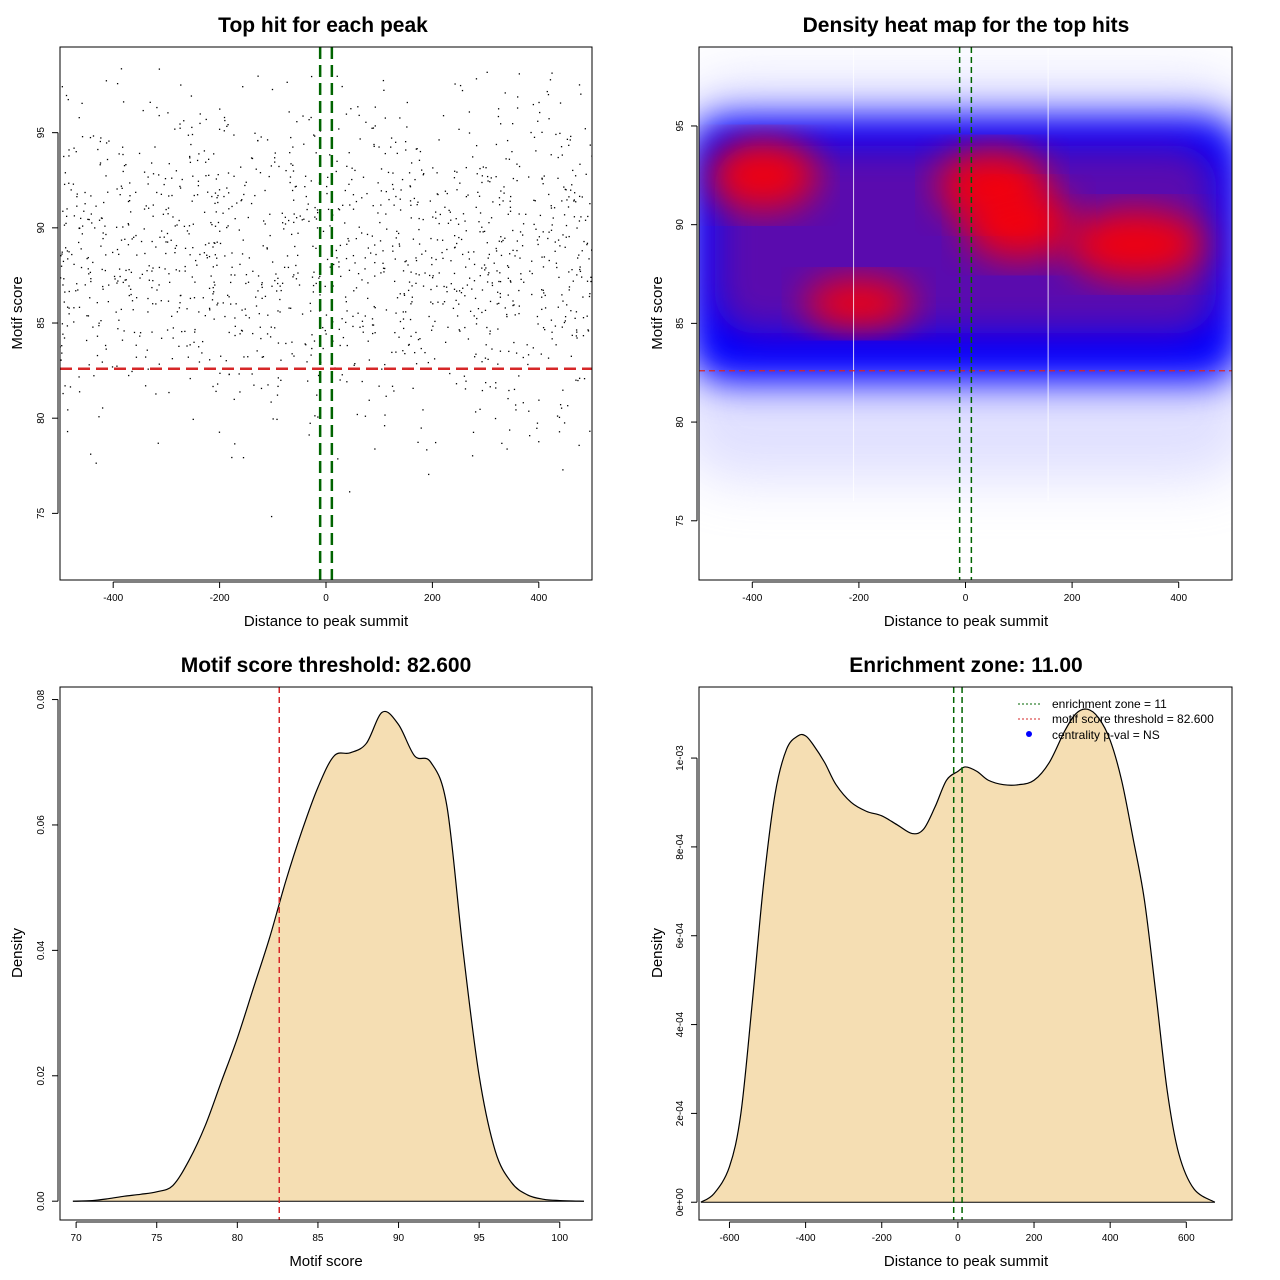 Image resolution: width=1280 pixels, height=1280 pixels. What do you see at coordinates (113, 598) in the screenshot?
I see `x-tick-label: -400` at bounding box center [113, 598].